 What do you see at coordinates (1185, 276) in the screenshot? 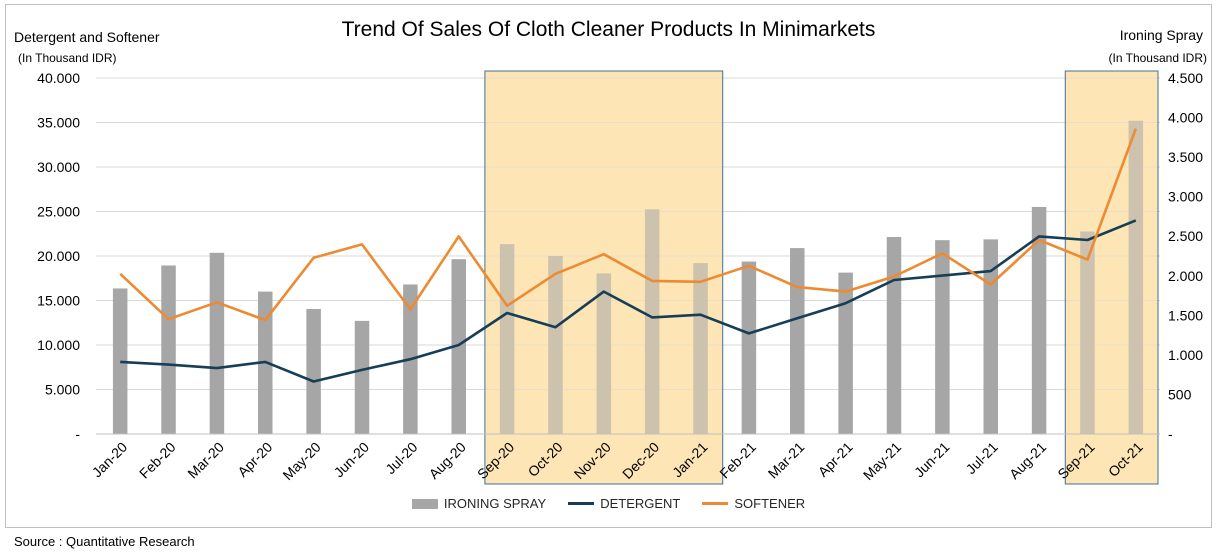
I see `right-tick-label: 2.000` at bounding box center [1185, 276].